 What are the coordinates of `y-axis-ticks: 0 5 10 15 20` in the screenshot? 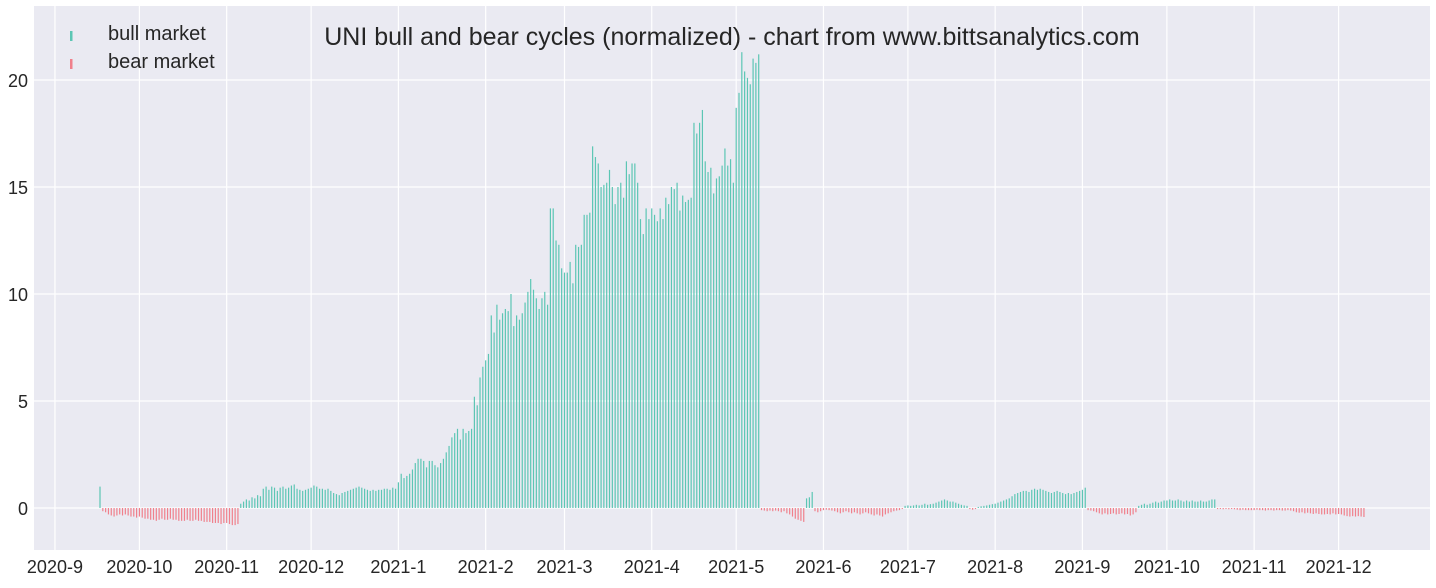 It's located at (18, 295).